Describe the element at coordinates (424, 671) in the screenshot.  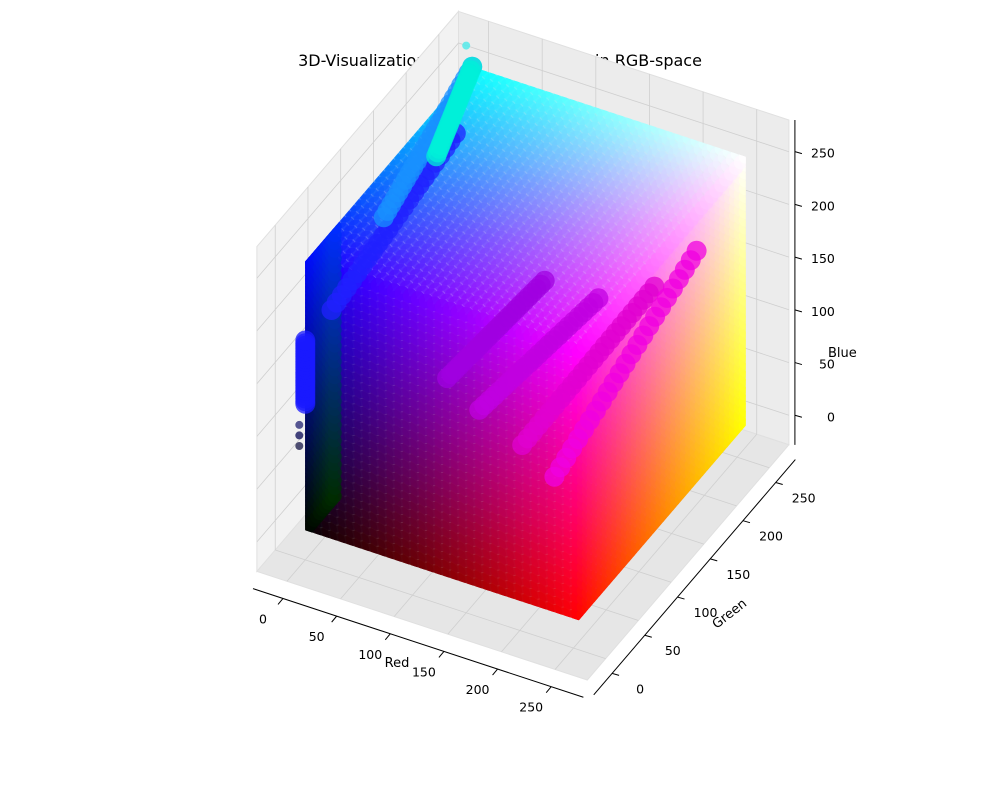
I see `x-tick-label: 150` at that location.